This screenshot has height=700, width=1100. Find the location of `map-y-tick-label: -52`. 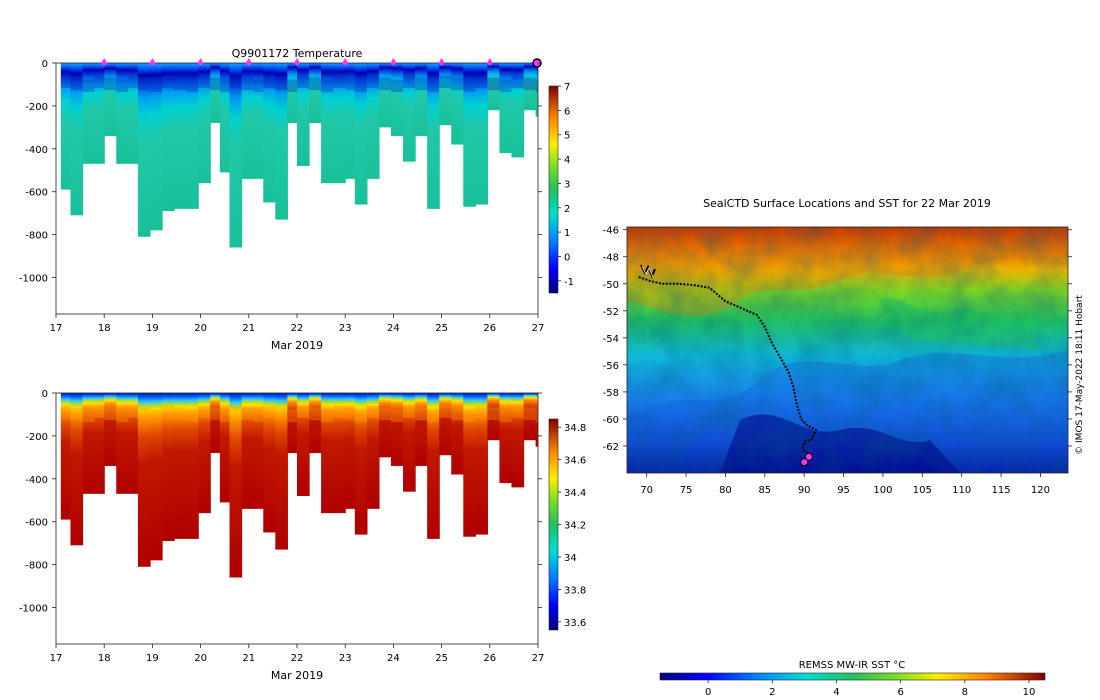

map-y-tick-label: -52 is located at coordinates (611, 312).